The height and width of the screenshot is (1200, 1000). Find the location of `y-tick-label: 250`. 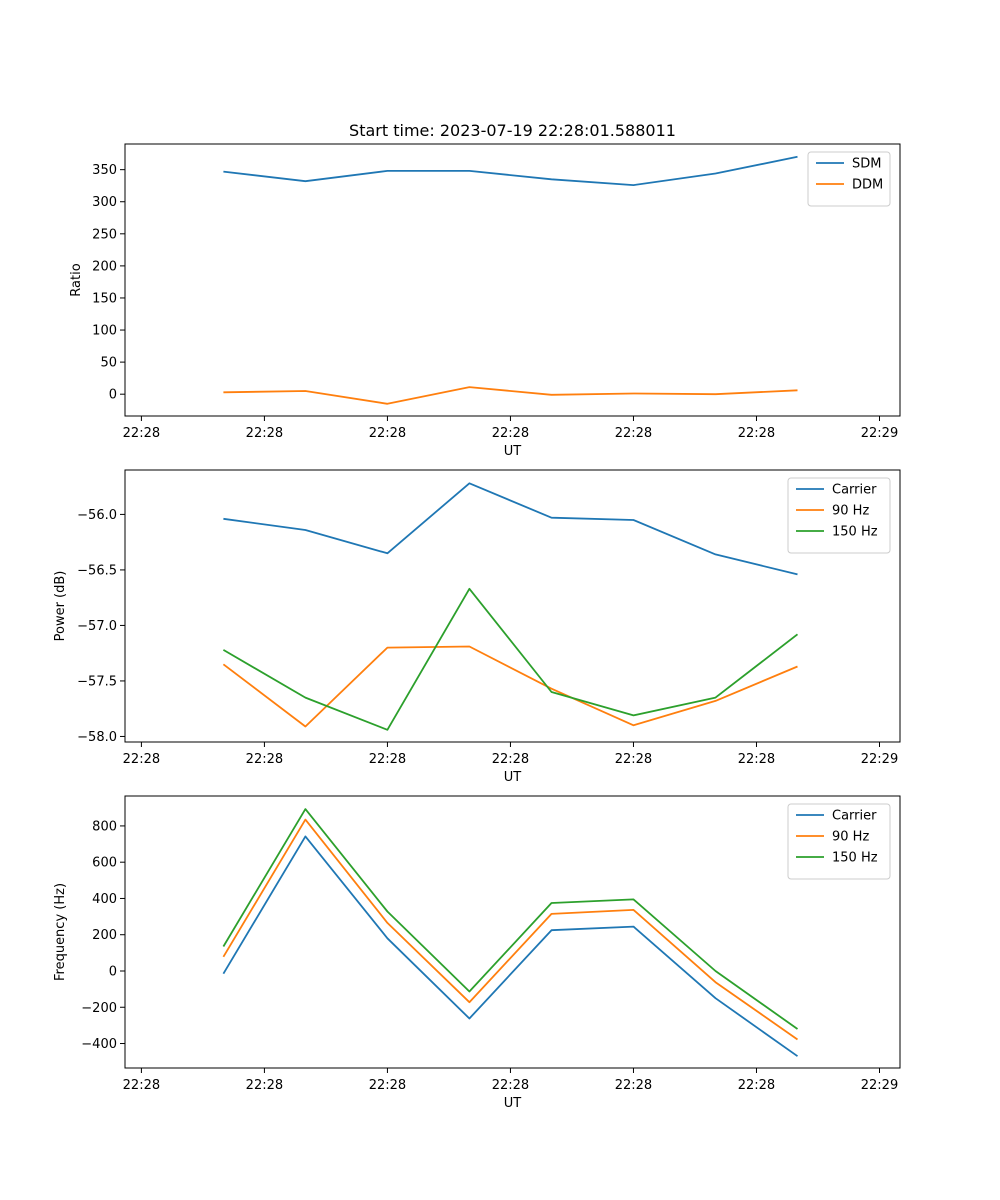

y-tick-label: 250 is located at coordinates (104, 234).